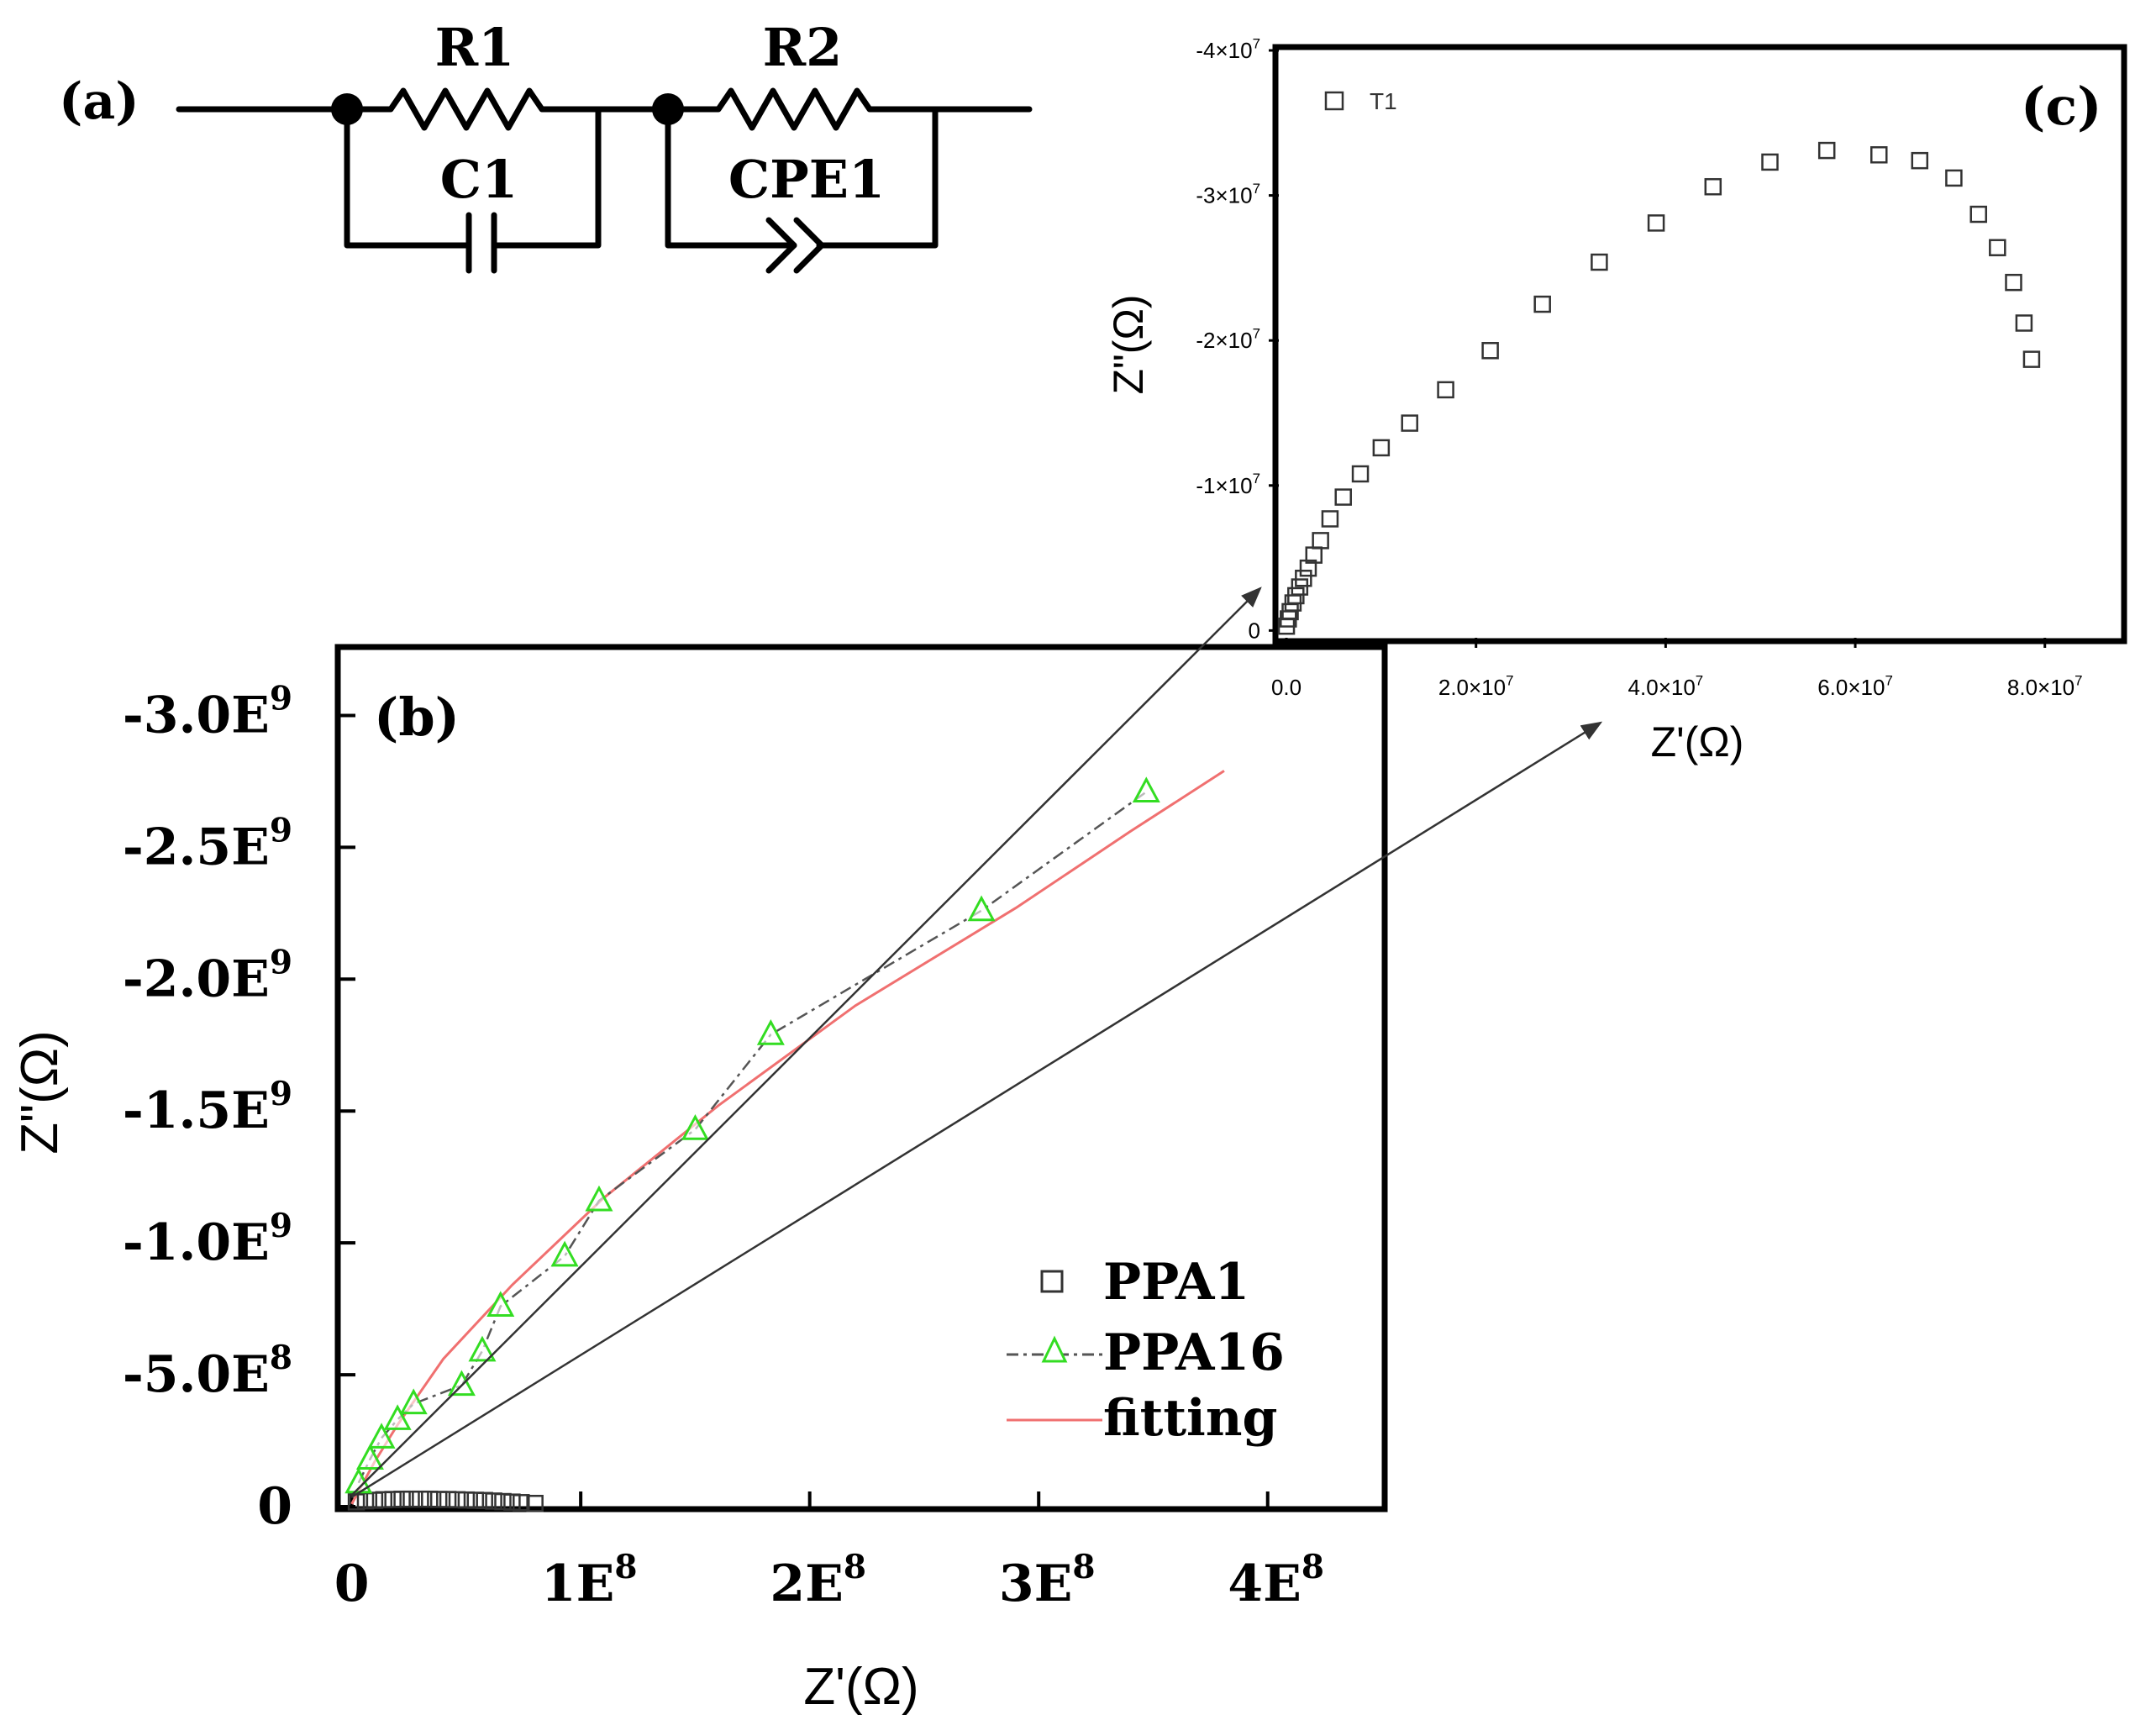 The width and height of the screenshot is (2135, 1736). What do you see at coordinates (590, 1580) in the screenshot?
I see `panel-b-x-tick-label: 1E8` at bounding box center [590, 1580].